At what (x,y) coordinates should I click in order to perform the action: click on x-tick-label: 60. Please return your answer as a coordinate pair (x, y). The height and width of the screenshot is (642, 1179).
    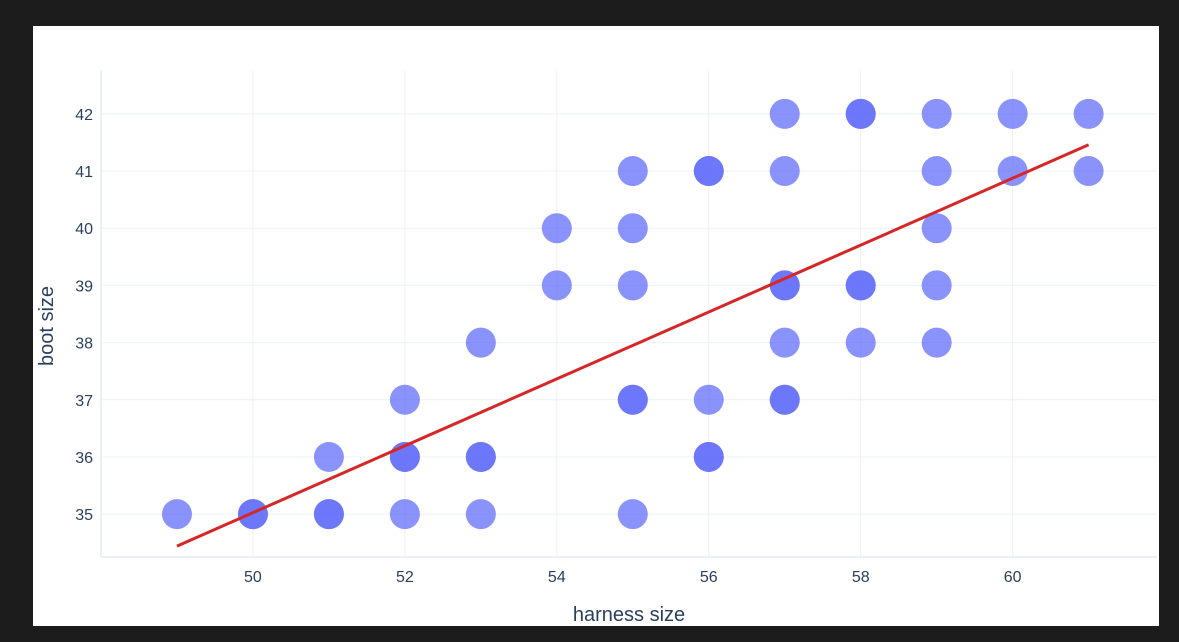
    Looking at the image, I should click on (1013, 577).